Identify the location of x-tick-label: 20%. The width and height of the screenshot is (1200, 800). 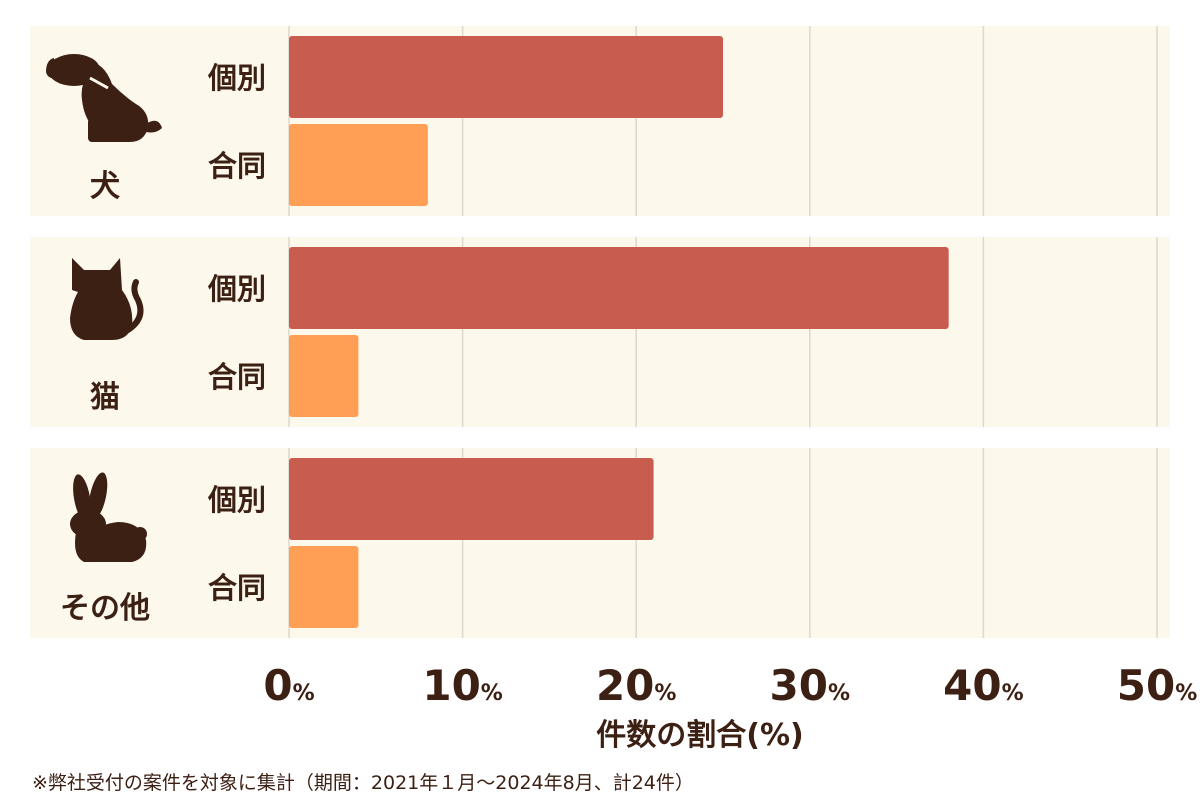
(636, 685).